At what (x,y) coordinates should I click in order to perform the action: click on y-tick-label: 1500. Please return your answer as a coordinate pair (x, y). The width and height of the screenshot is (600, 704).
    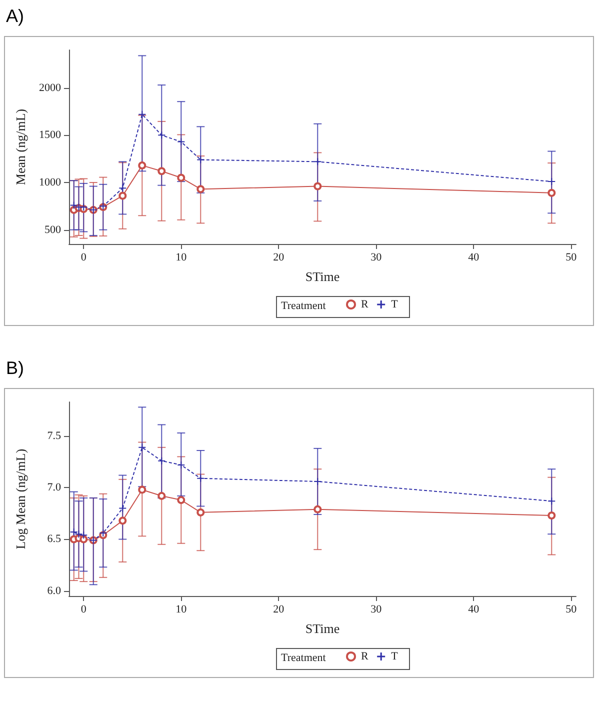
    Looking at the image, I should click on (49, 134).